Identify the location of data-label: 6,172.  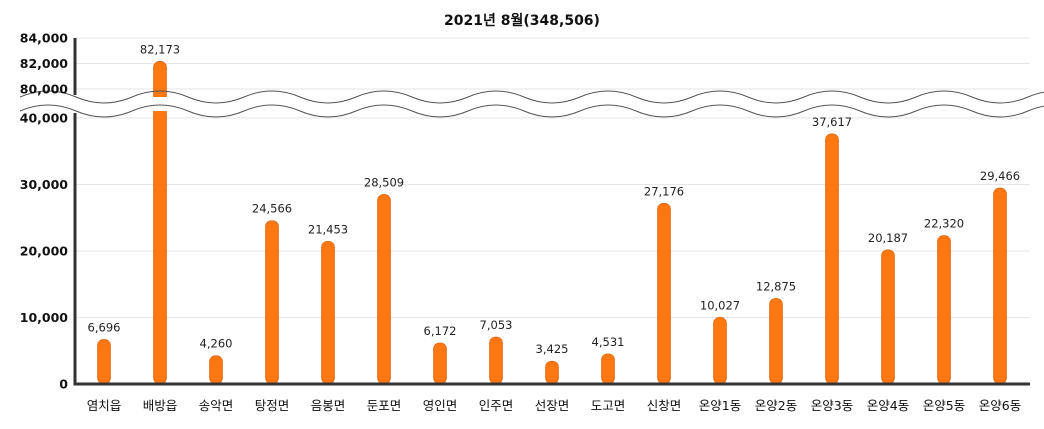
(440, 331).